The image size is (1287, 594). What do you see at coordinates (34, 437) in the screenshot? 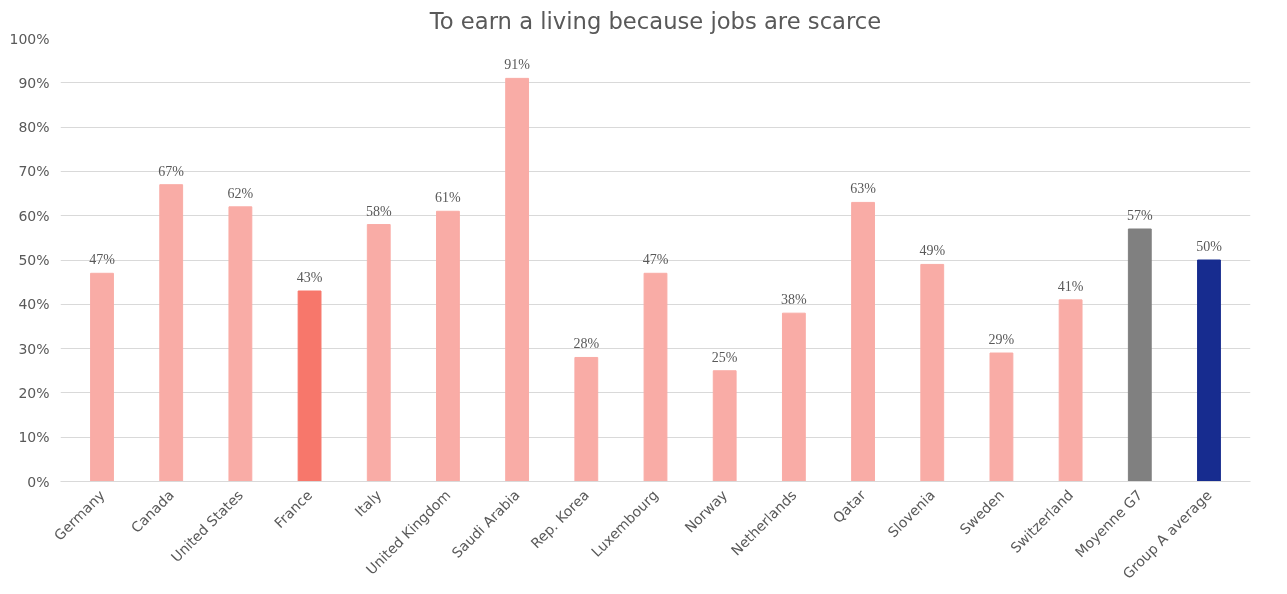
I see `y-tick-label: 10%` at bounding box center [34, 437].